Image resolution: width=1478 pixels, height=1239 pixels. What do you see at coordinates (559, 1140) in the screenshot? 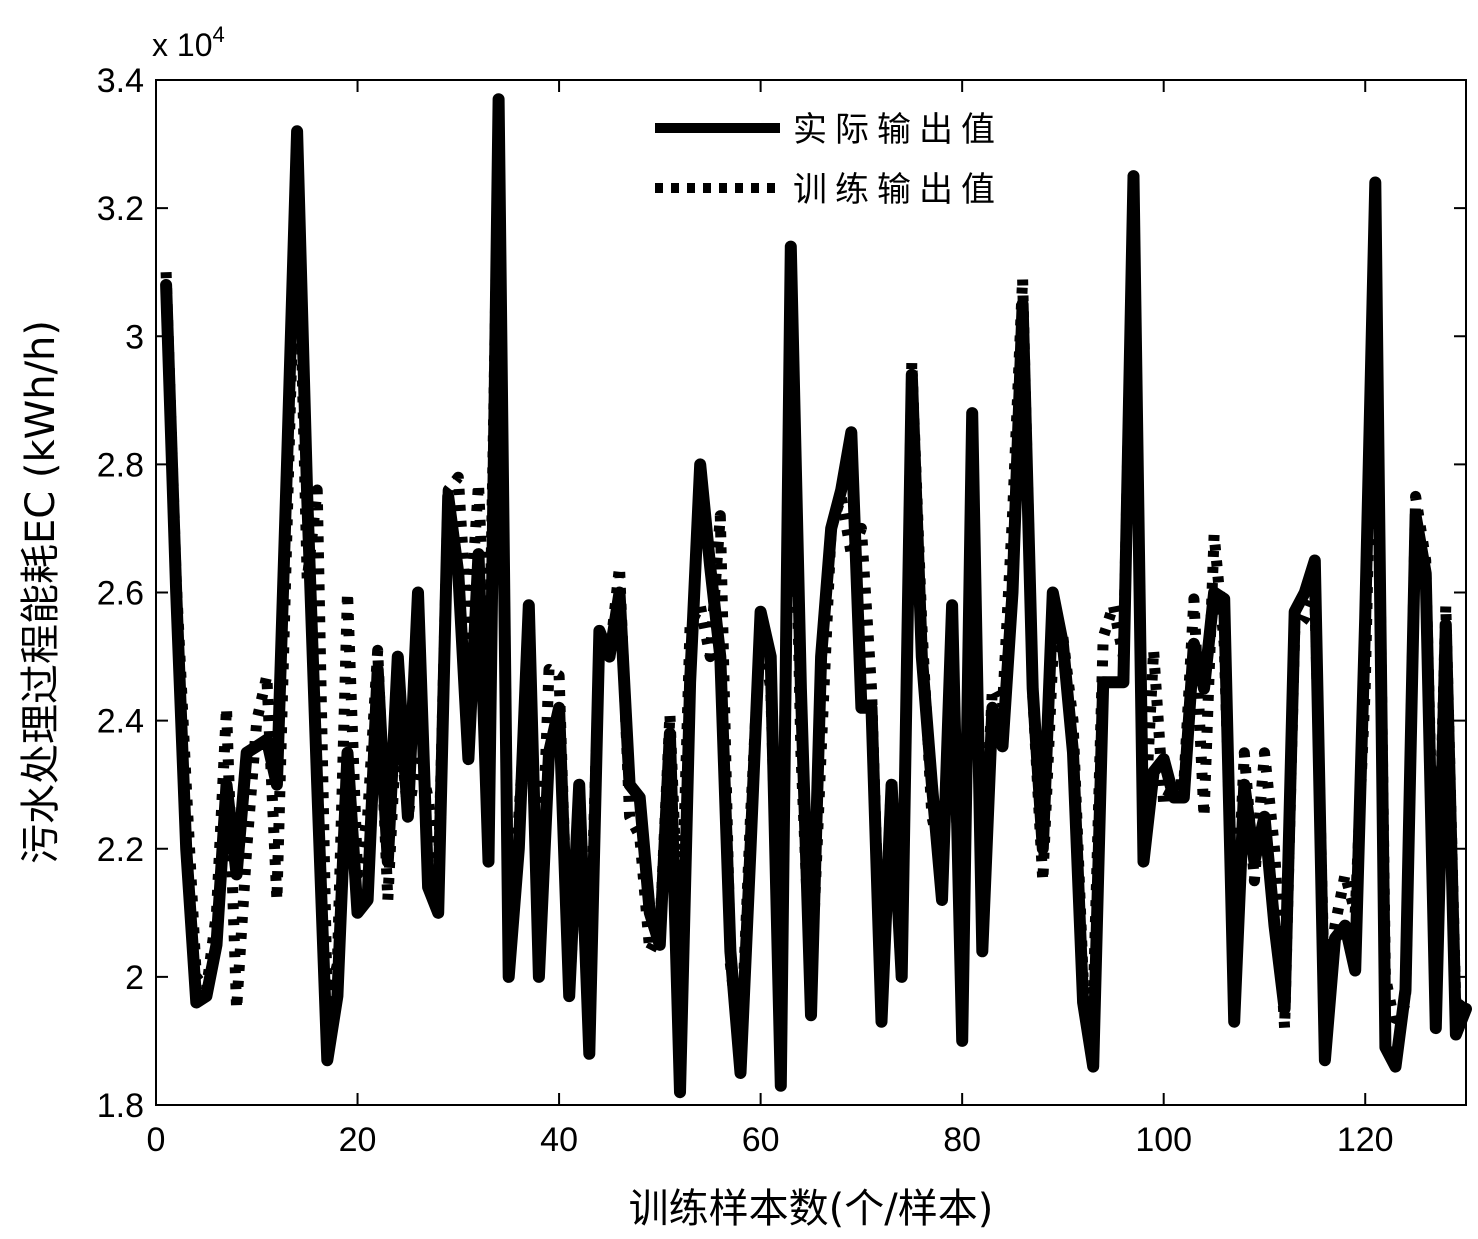
I see `x-tick-label: 40` at bounding box center [559, 1140].